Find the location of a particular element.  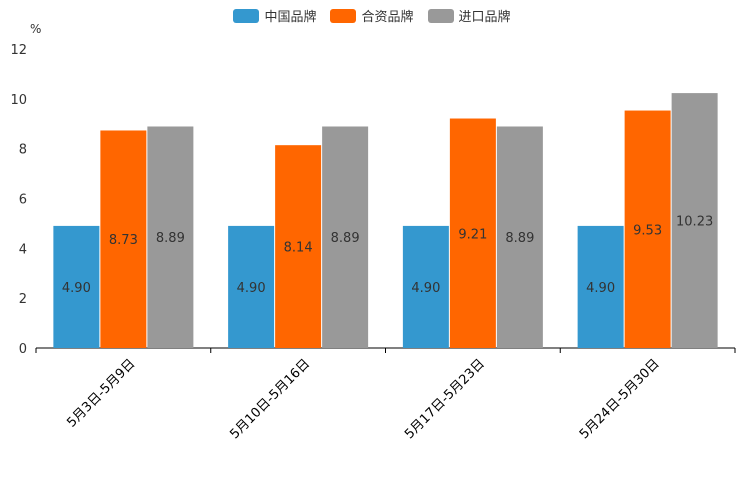

x-tick-label: 5月10日-5月16日 is located at coordinates (270, 399).